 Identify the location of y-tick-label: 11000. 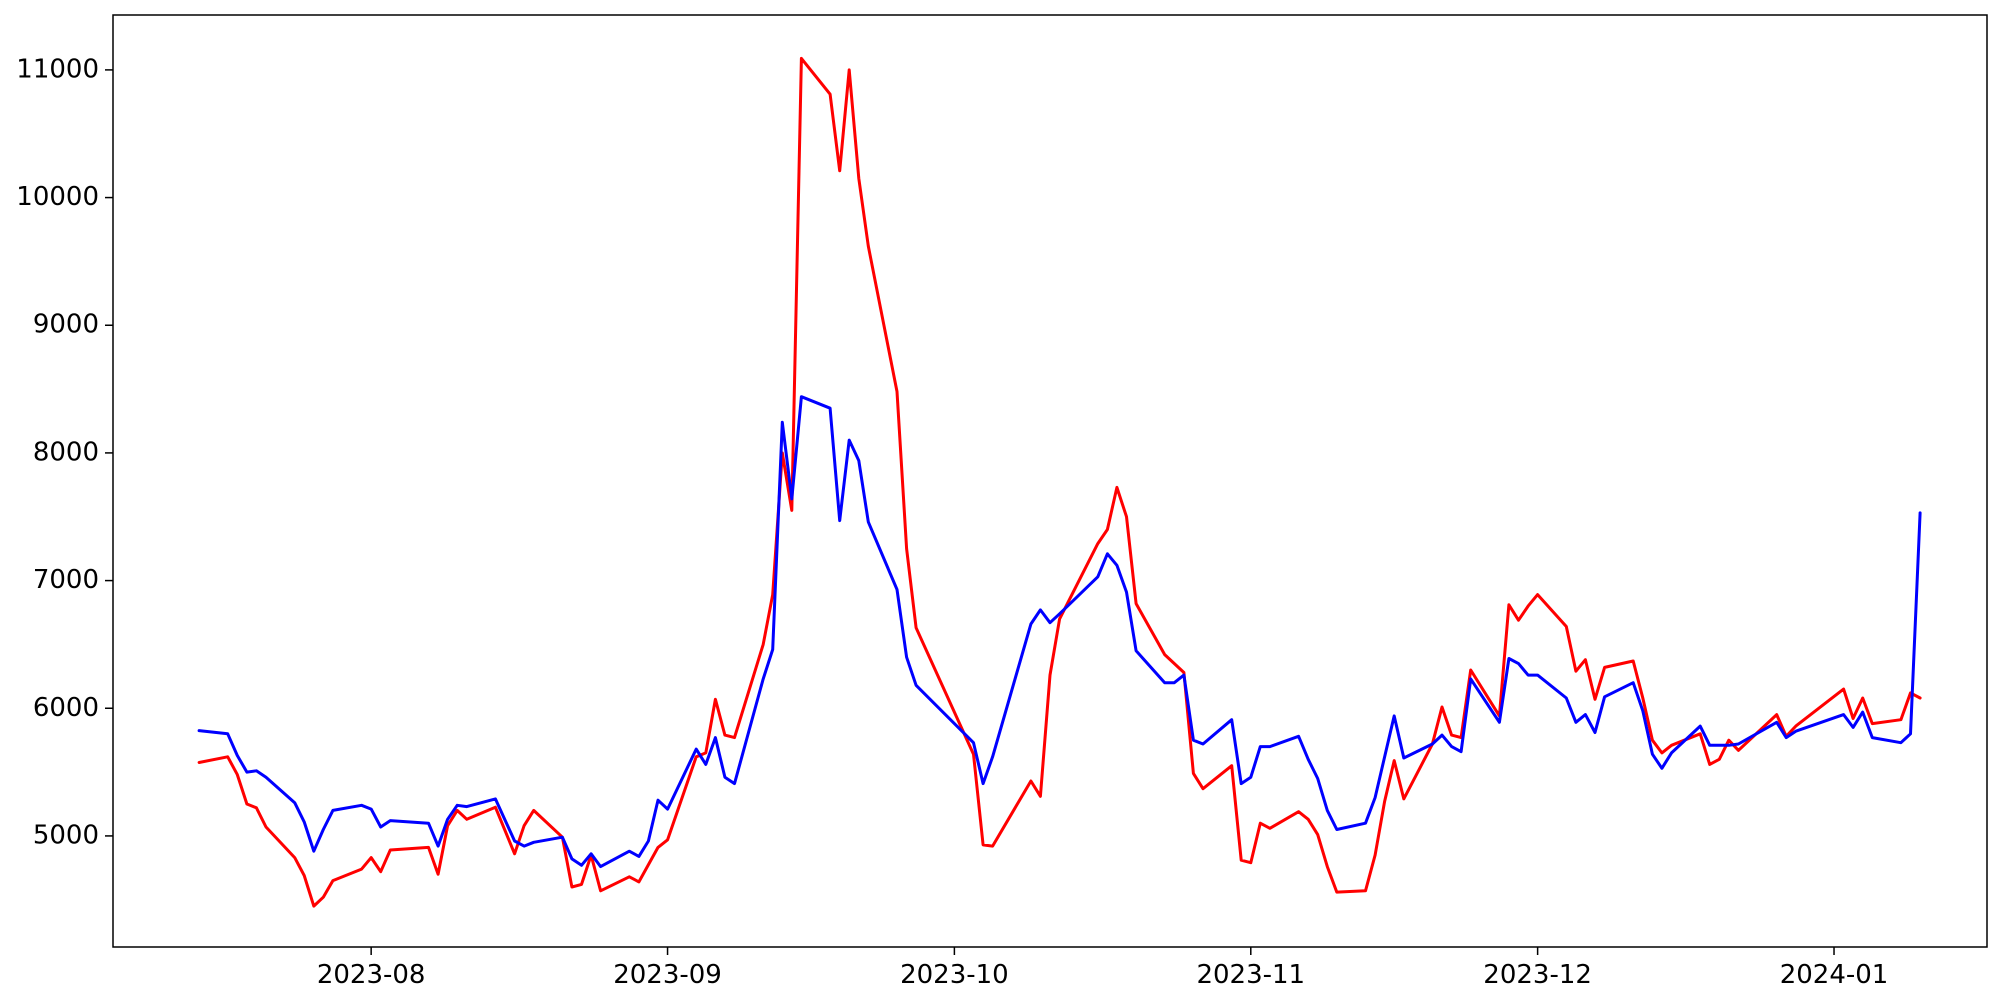
(57, 69).